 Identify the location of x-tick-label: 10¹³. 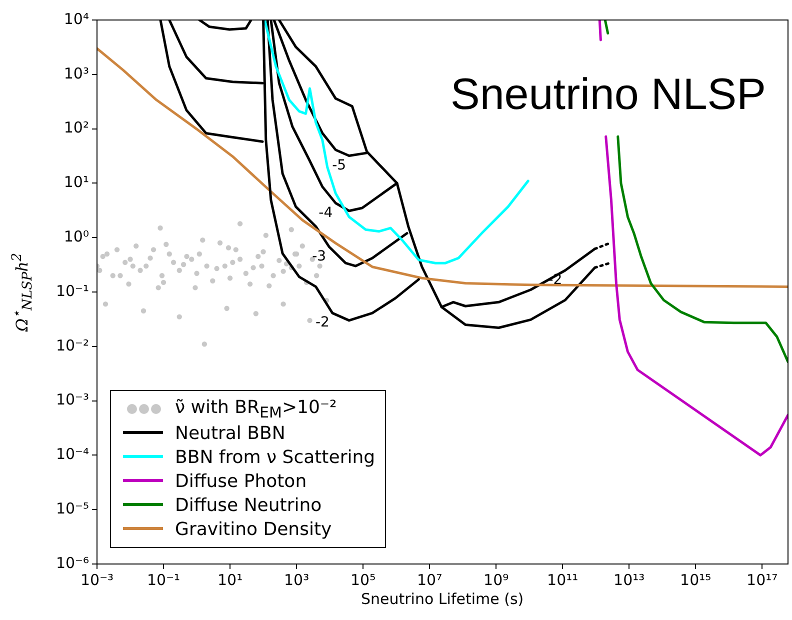
(629, 579).